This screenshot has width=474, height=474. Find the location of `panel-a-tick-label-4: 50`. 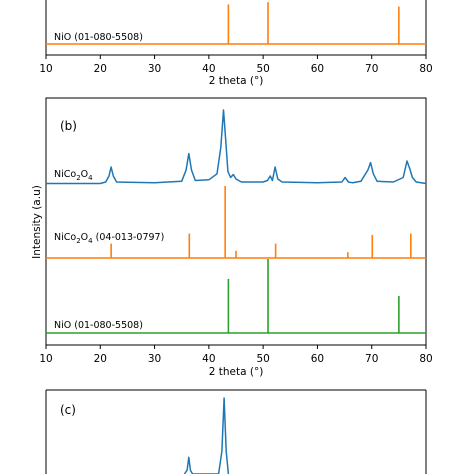

panel-a-tick-label-4: 50 is located at coordinates (262, 69).